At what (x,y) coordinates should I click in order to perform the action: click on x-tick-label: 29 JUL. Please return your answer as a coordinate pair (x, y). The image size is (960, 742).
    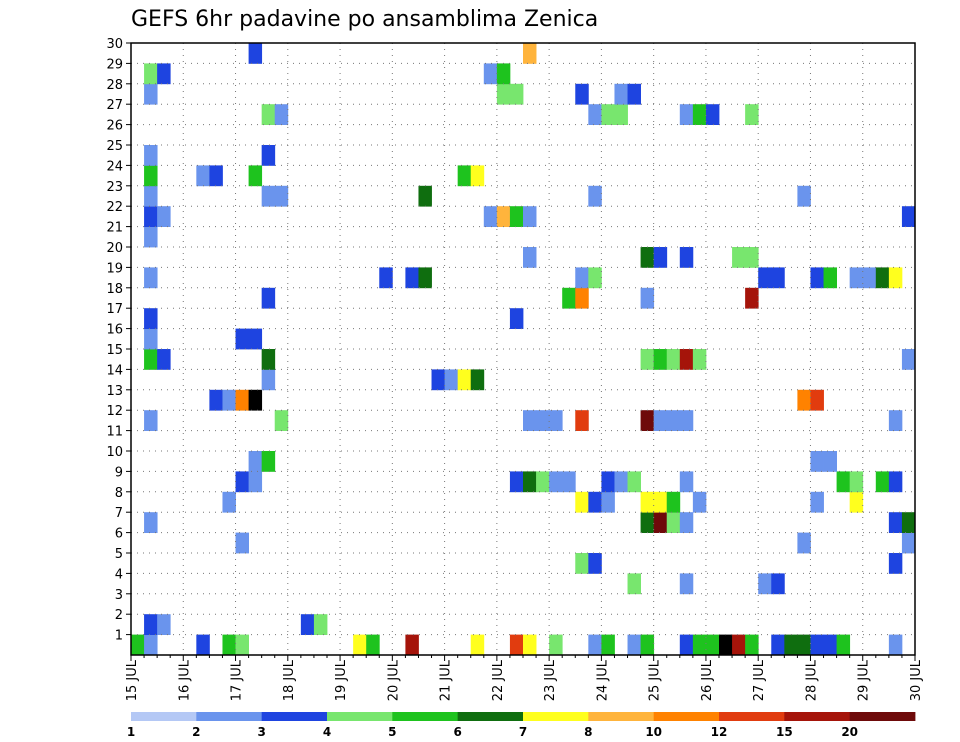
    Looking at the image, I should click on (864, 680).